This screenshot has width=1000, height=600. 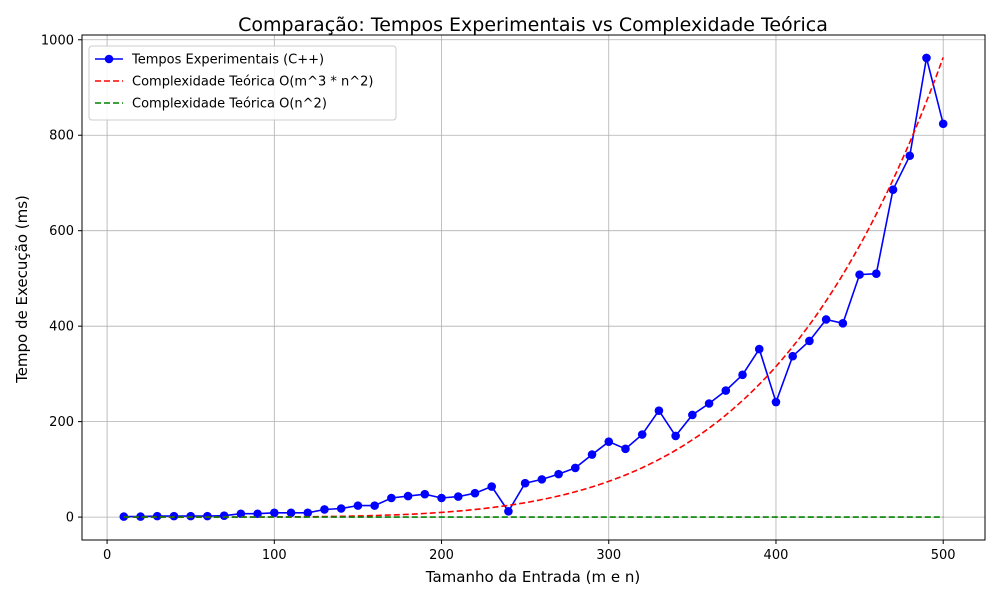 I want to click on x-axis-label: Tamanho da Entrada (m e n), so click(x=532, y=577).